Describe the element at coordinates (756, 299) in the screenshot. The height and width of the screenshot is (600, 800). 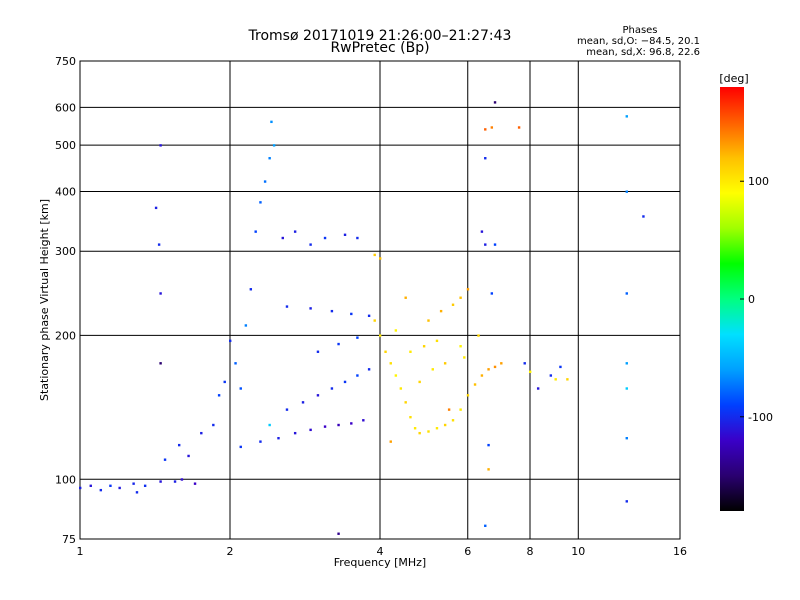
I see `colorbar-ticks: 100 0 -100` at that location.